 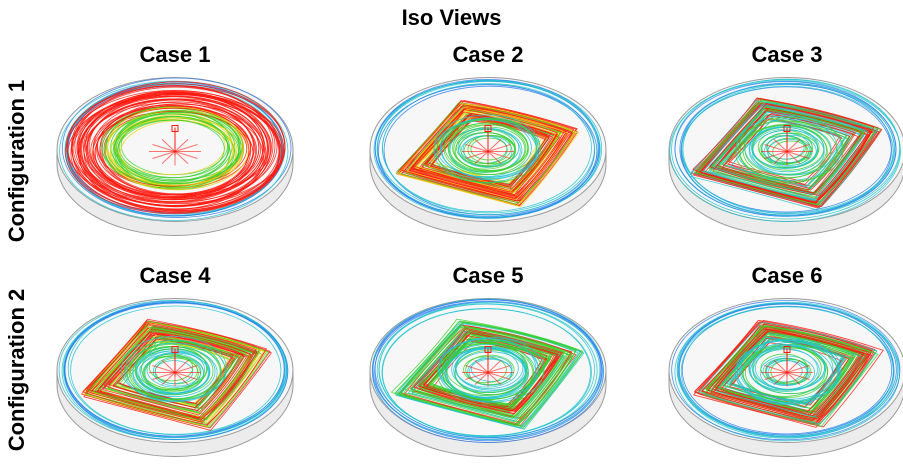 What do you see at coordinates (488, 54) in the screenshot?
I see `case-label-2: Case 2` at bounding box center [488, 54].